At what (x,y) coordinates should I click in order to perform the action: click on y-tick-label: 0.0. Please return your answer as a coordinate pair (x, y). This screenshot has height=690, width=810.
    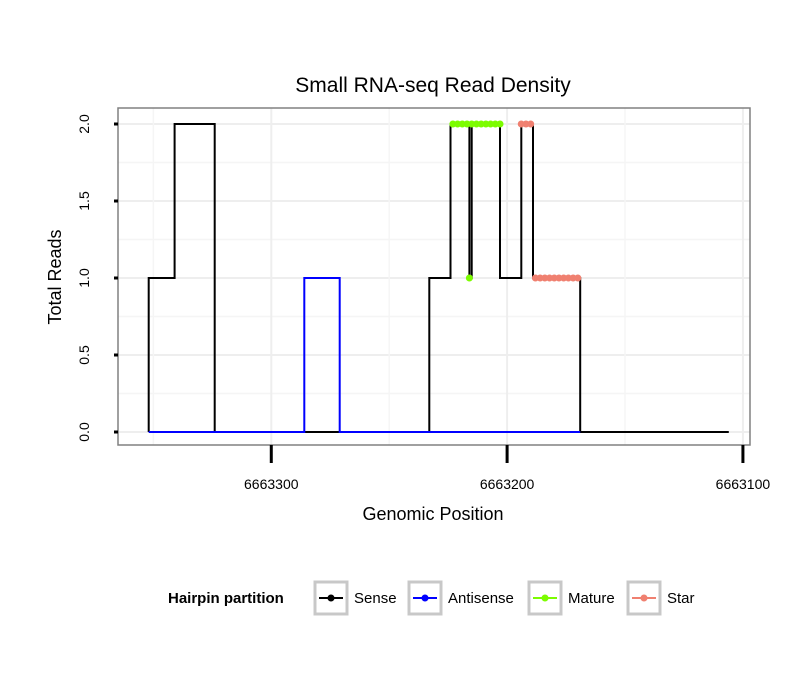
    Looking at the image, I should click on (84, 432).